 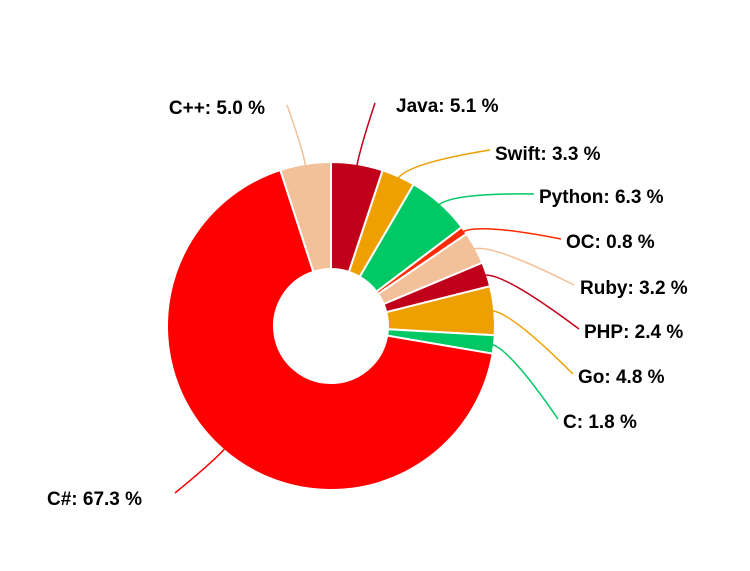 I want to click on leader-line-c, so click(x=524, y=381).